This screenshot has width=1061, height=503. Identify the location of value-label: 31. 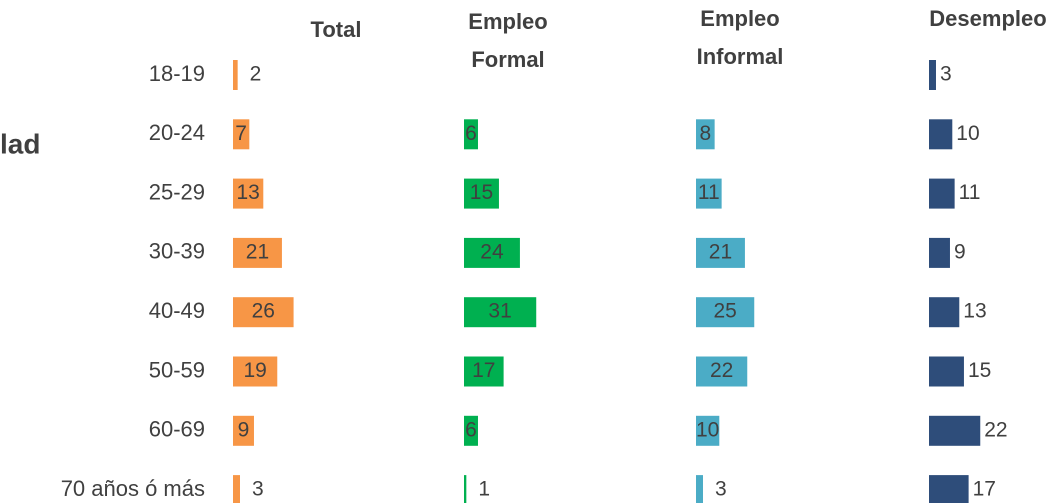
(499, 311).